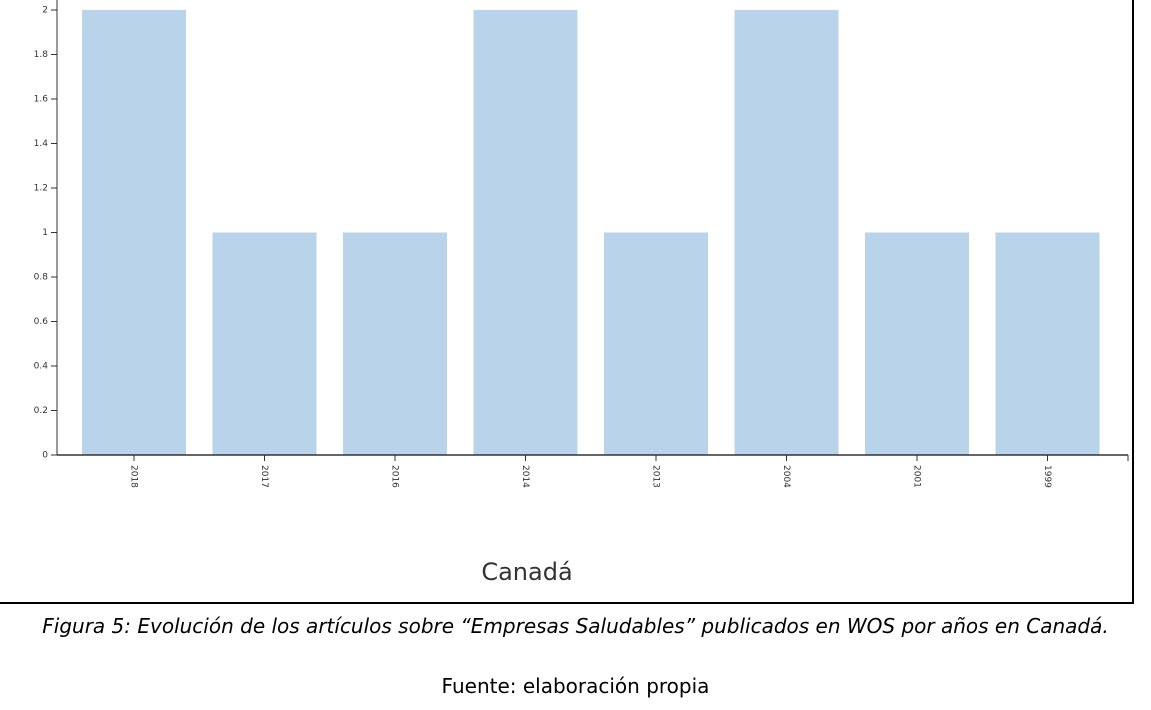 The width and height of the screenshot is (1151, 710). What do you see at coordinates (134, 476) in the screenshot?
I see `x-tick-label: 2018` at bounding box center [134, 476].